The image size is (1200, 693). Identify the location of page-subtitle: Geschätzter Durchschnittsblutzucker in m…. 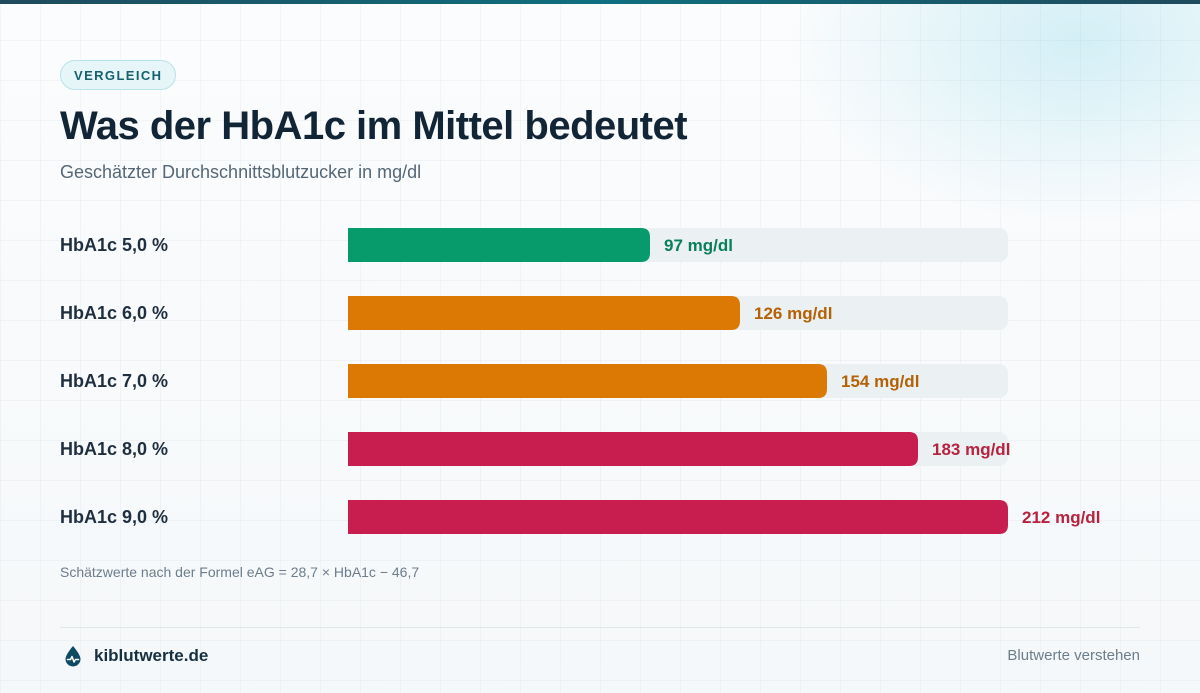
(241, 172).